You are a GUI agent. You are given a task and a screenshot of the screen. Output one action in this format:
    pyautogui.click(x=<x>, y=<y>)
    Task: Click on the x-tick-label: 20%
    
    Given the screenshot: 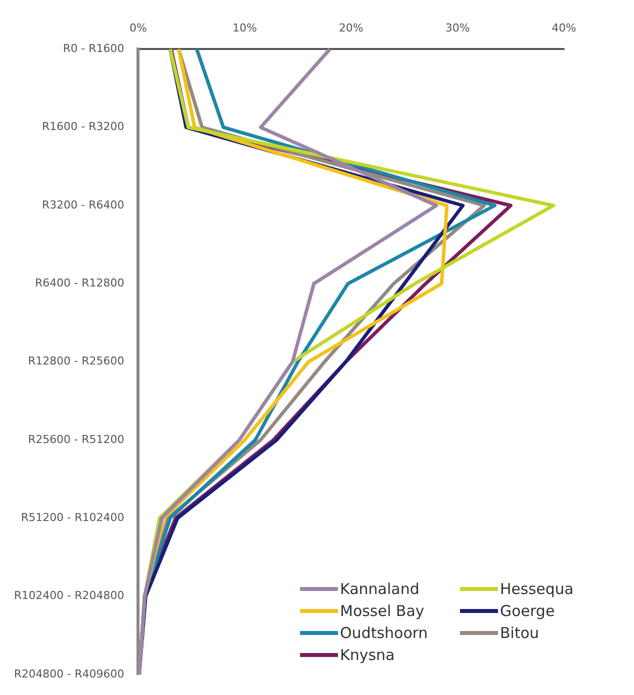 What is the action you would take?
    pyautogui.click(x=351, y=27)
    